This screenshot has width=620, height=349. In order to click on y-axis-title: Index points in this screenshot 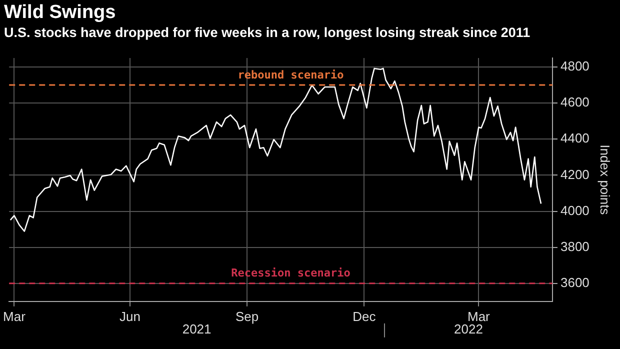, I will do `click(605, 180)`.